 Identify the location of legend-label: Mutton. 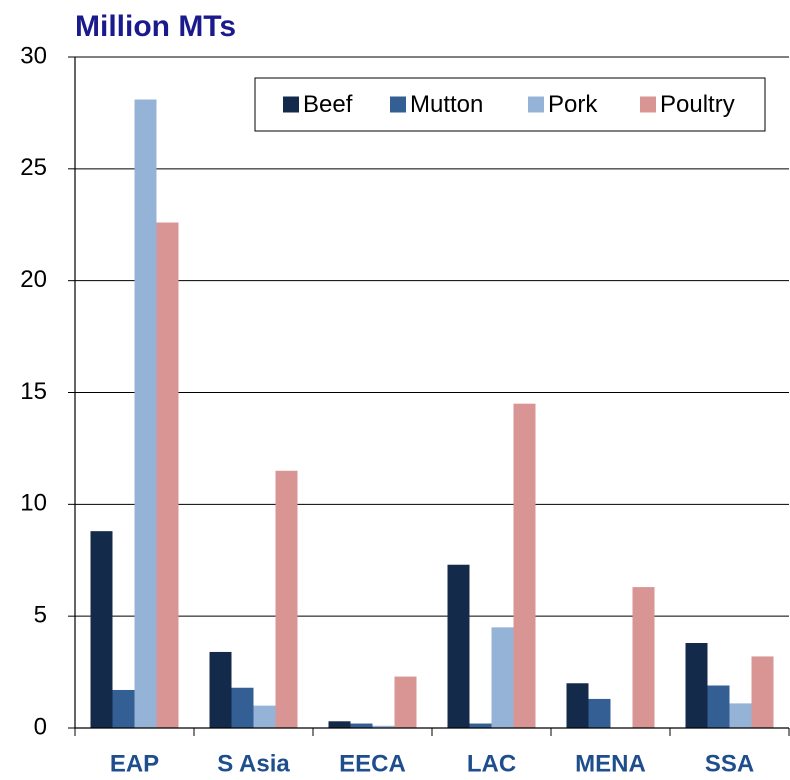
(446, 104).